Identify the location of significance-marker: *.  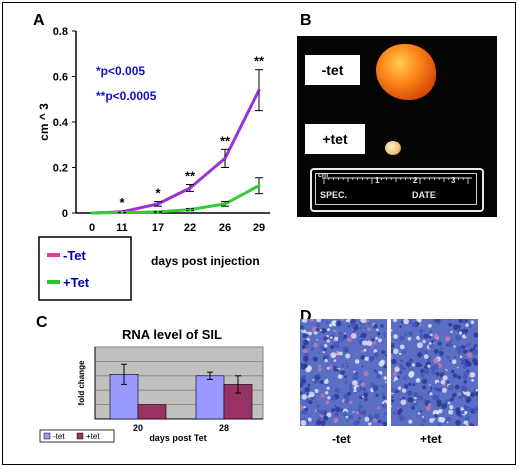
(122, 202).